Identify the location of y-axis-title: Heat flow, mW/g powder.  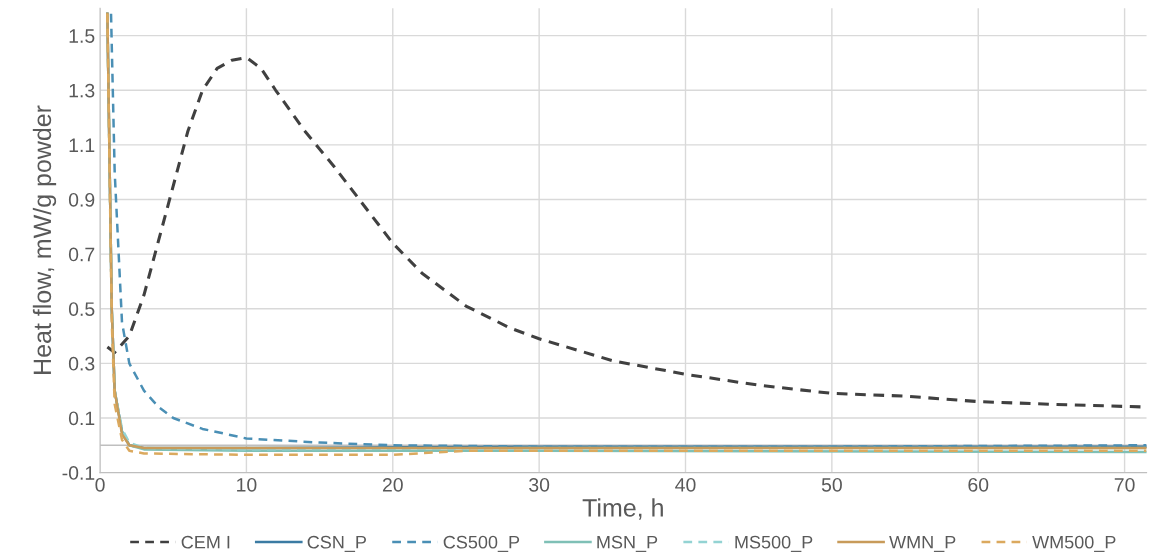
(44, 239).